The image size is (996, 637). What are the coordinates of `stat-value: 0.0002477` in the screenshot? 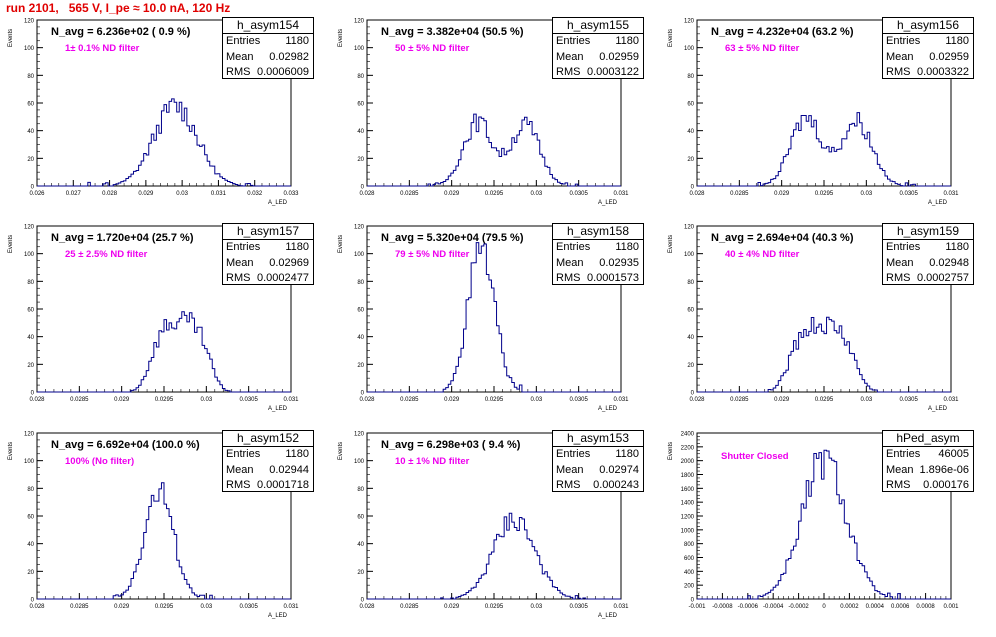 It's located at (283, 278).